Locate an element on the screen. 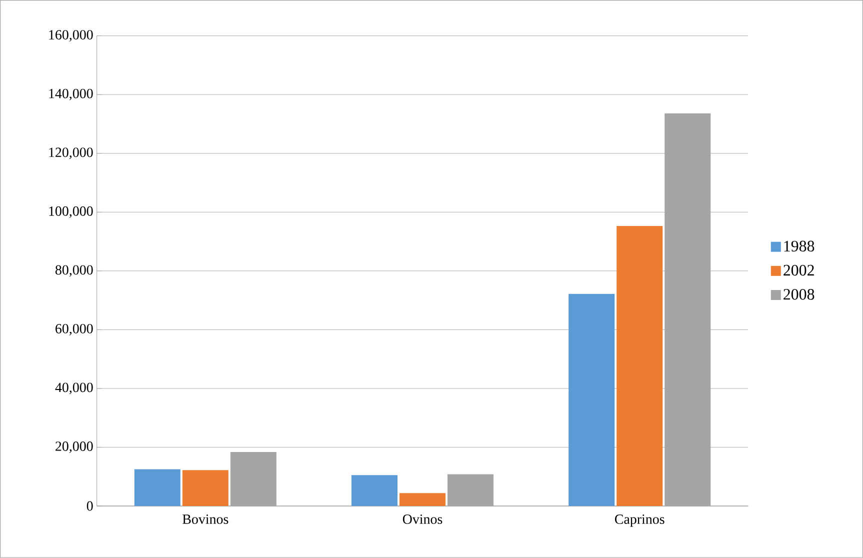 The image size is (863, 558). legend-label: 2002 is located at coordinates (799, 270).